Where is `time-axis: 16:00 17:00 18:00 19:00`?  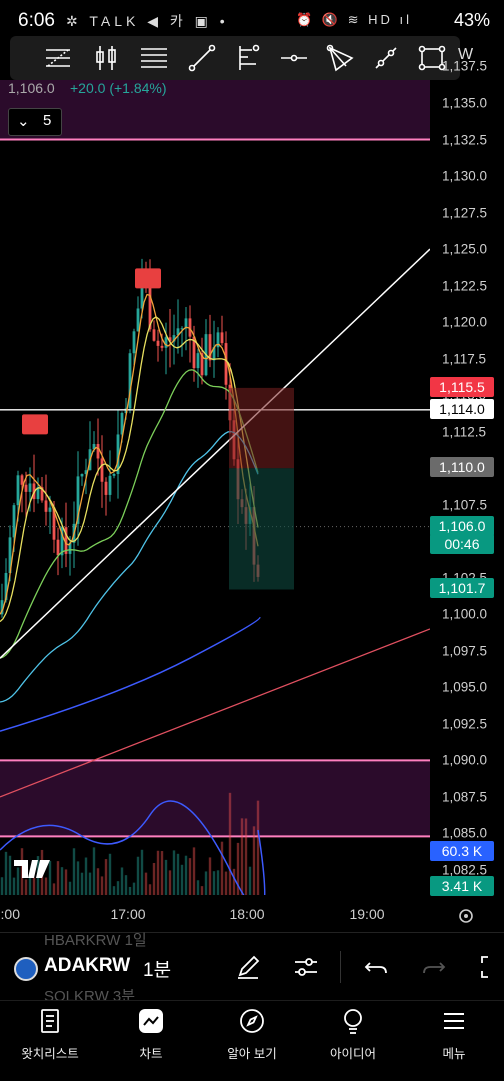 time-axis: 16:00 17:00 18:00 19:00 is located at coordinates (252, 915).